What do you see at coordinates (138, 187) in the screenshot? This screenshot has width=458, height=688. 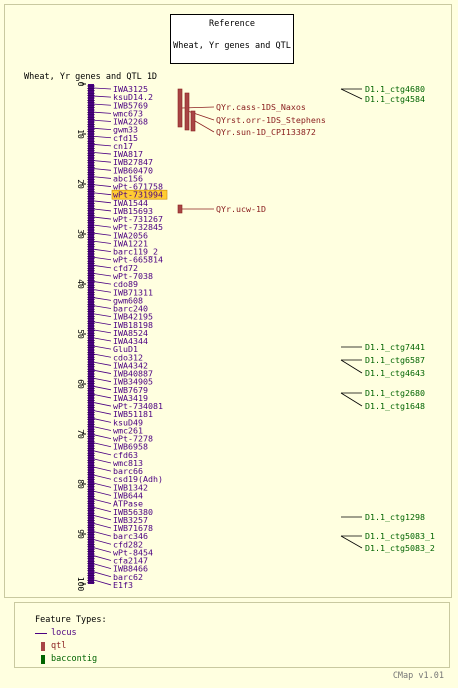 I see `locus-label: wPt-671758` at bounding box center [138, 187].